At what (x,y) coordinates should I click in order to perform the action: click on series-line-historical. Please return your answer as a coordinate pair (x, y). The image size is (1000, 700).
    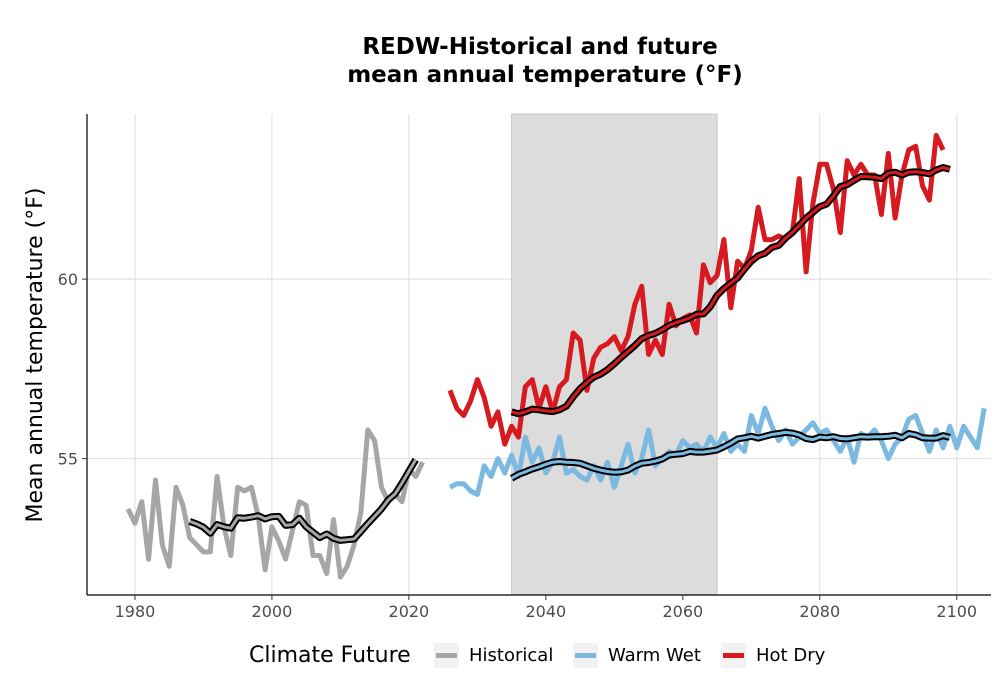
    Looking at the image, I should click on (275, 503).